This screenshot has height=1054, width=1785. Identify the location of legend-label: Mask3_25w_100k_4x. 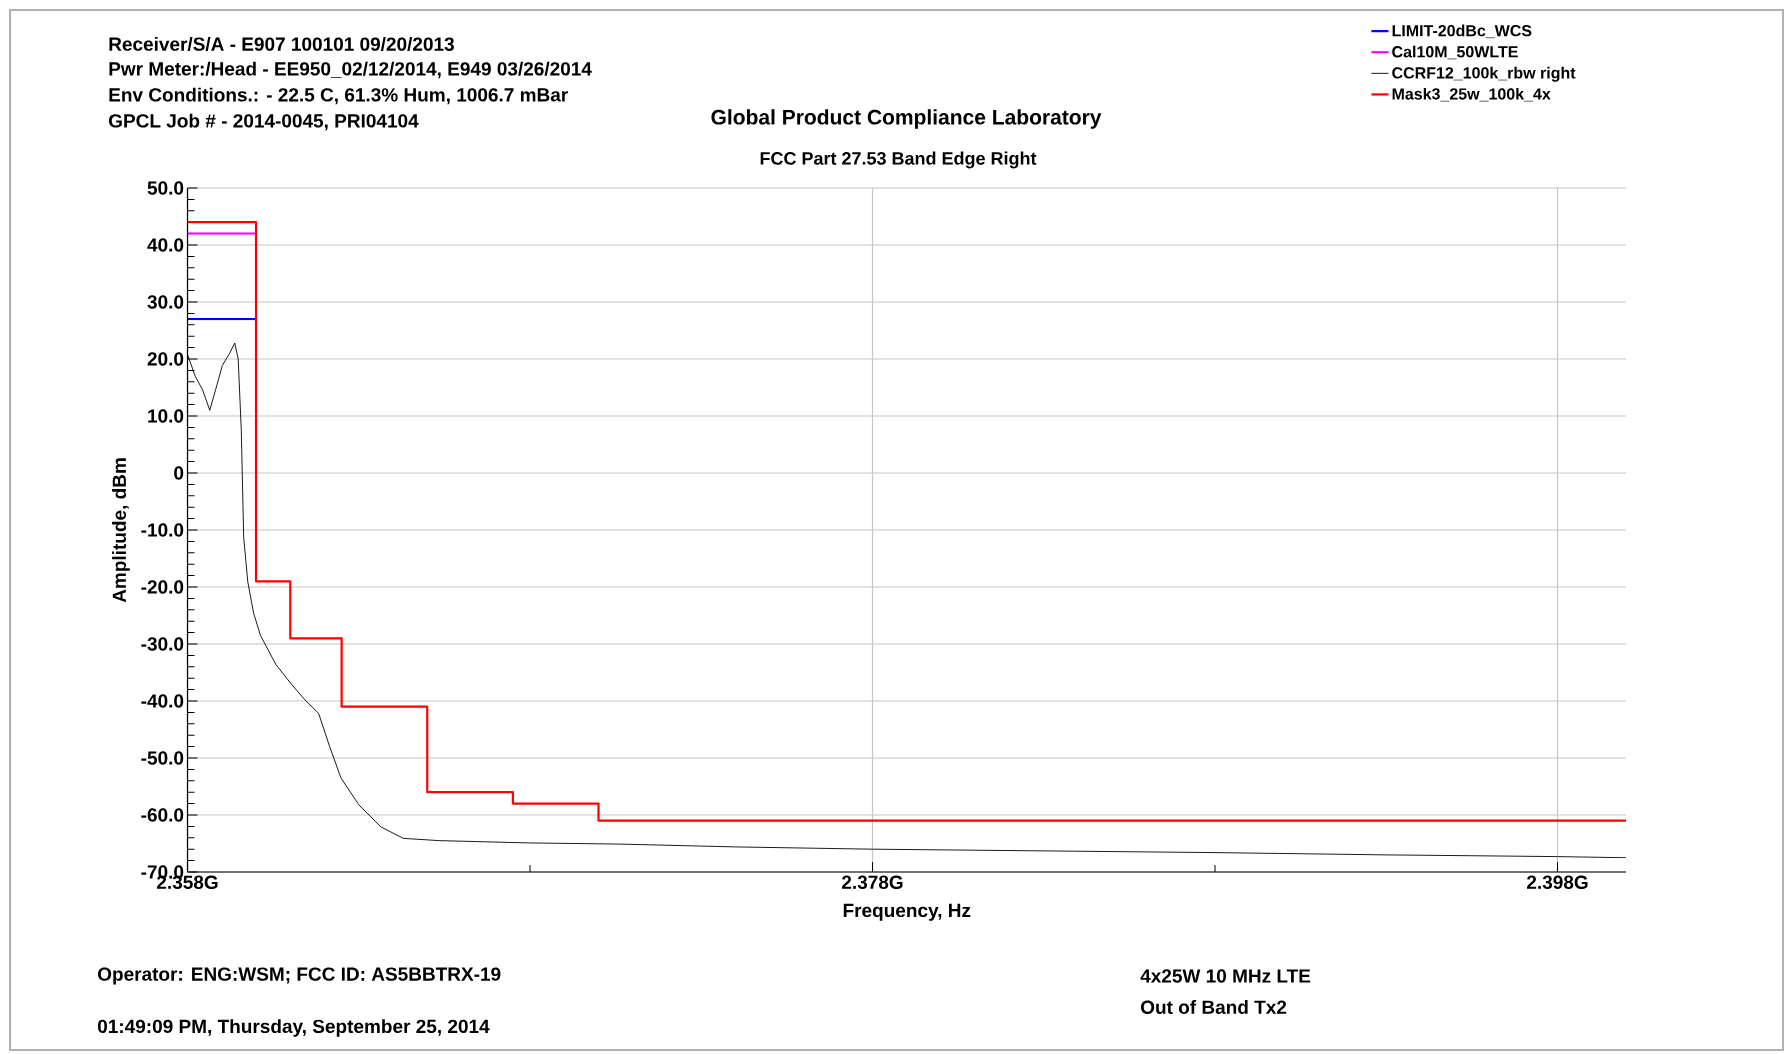
(1471, 94).